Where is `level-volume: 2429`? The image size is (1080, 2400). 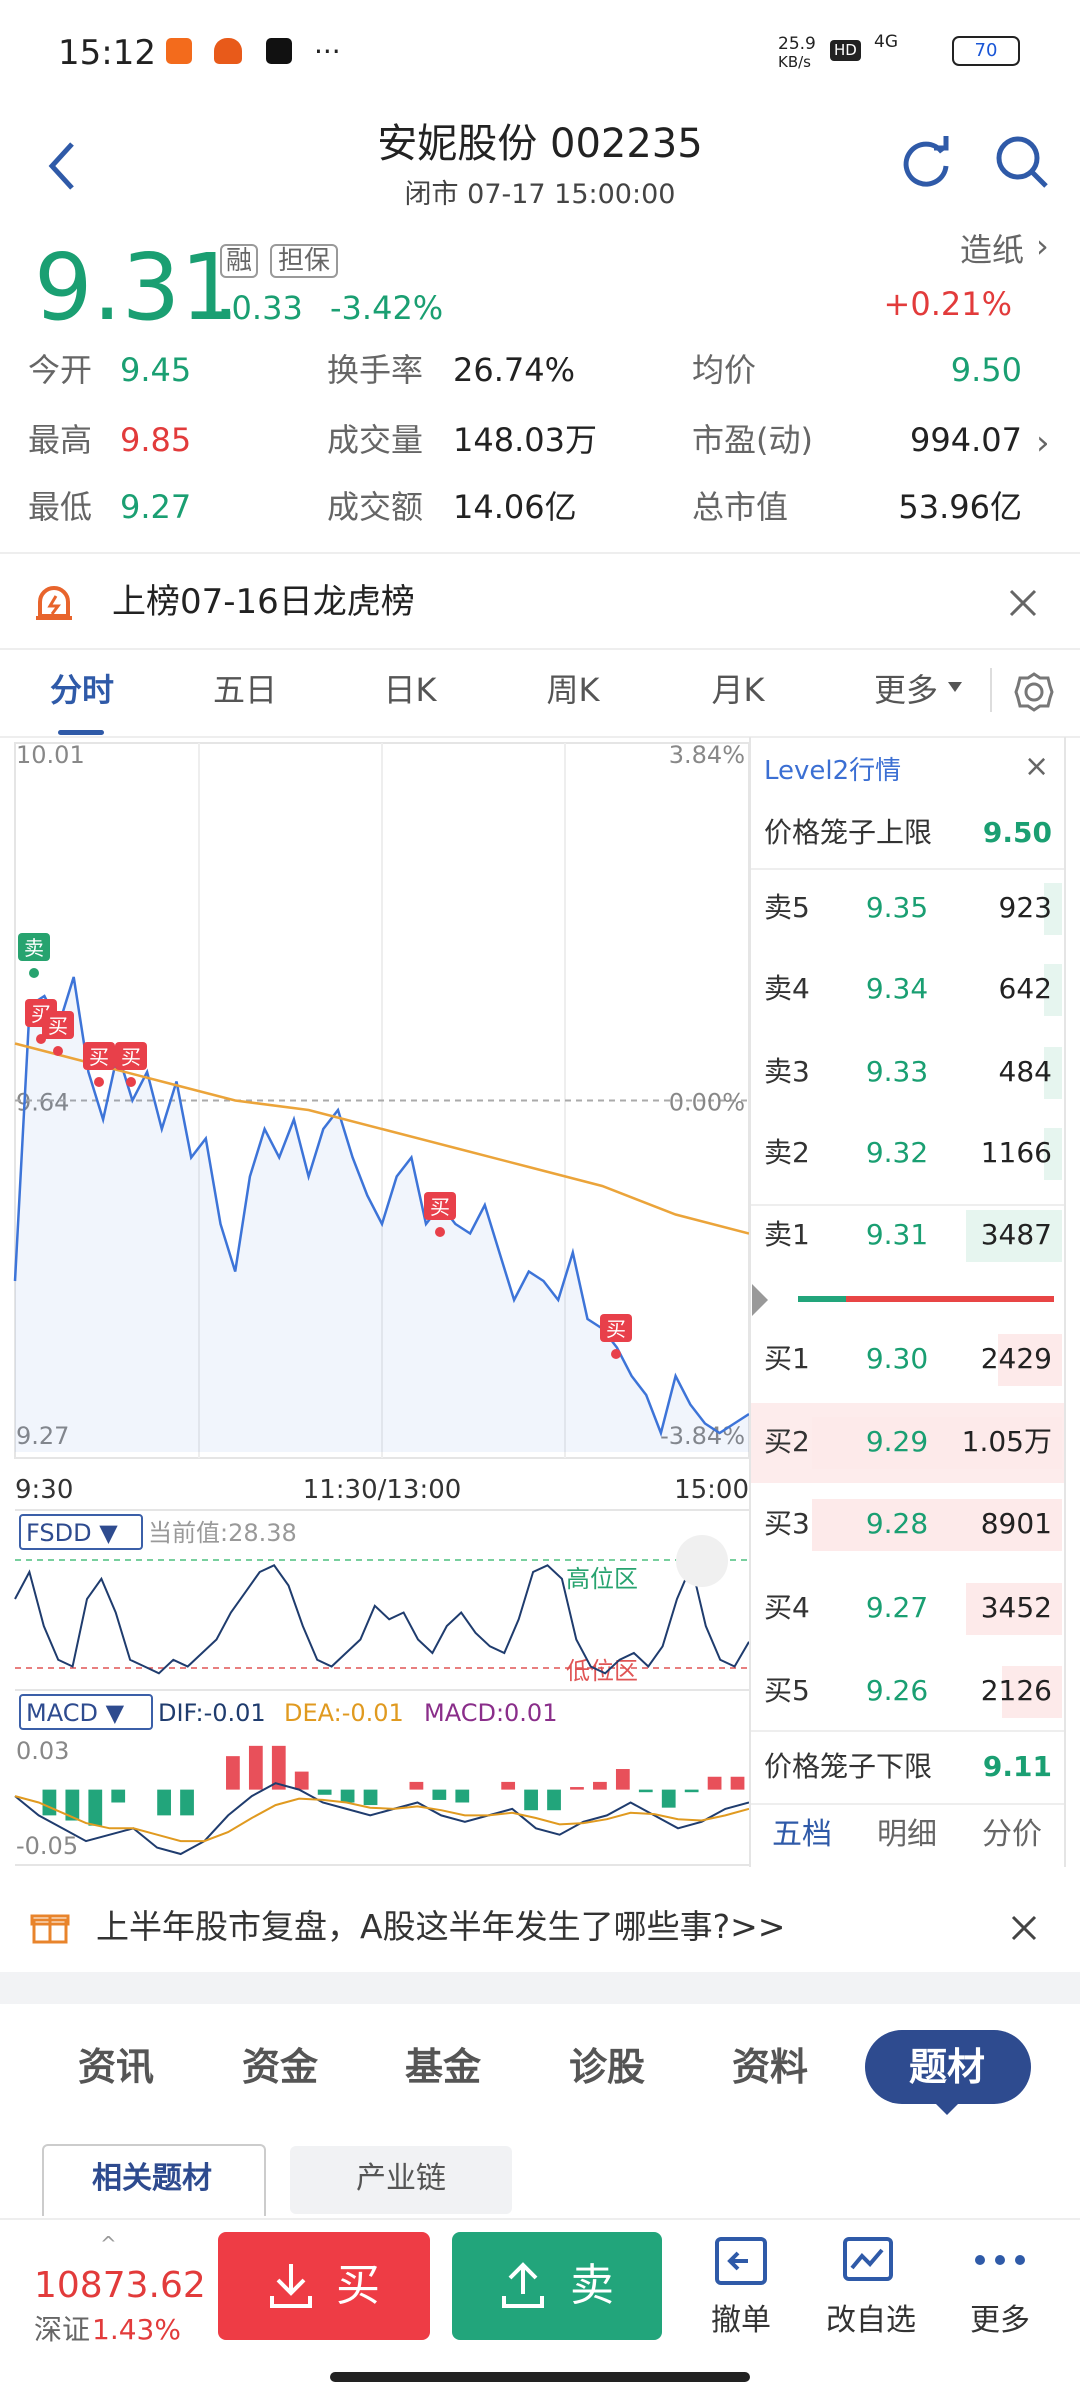
level-volume: 2429 is located at coordinates (1016, 1358).